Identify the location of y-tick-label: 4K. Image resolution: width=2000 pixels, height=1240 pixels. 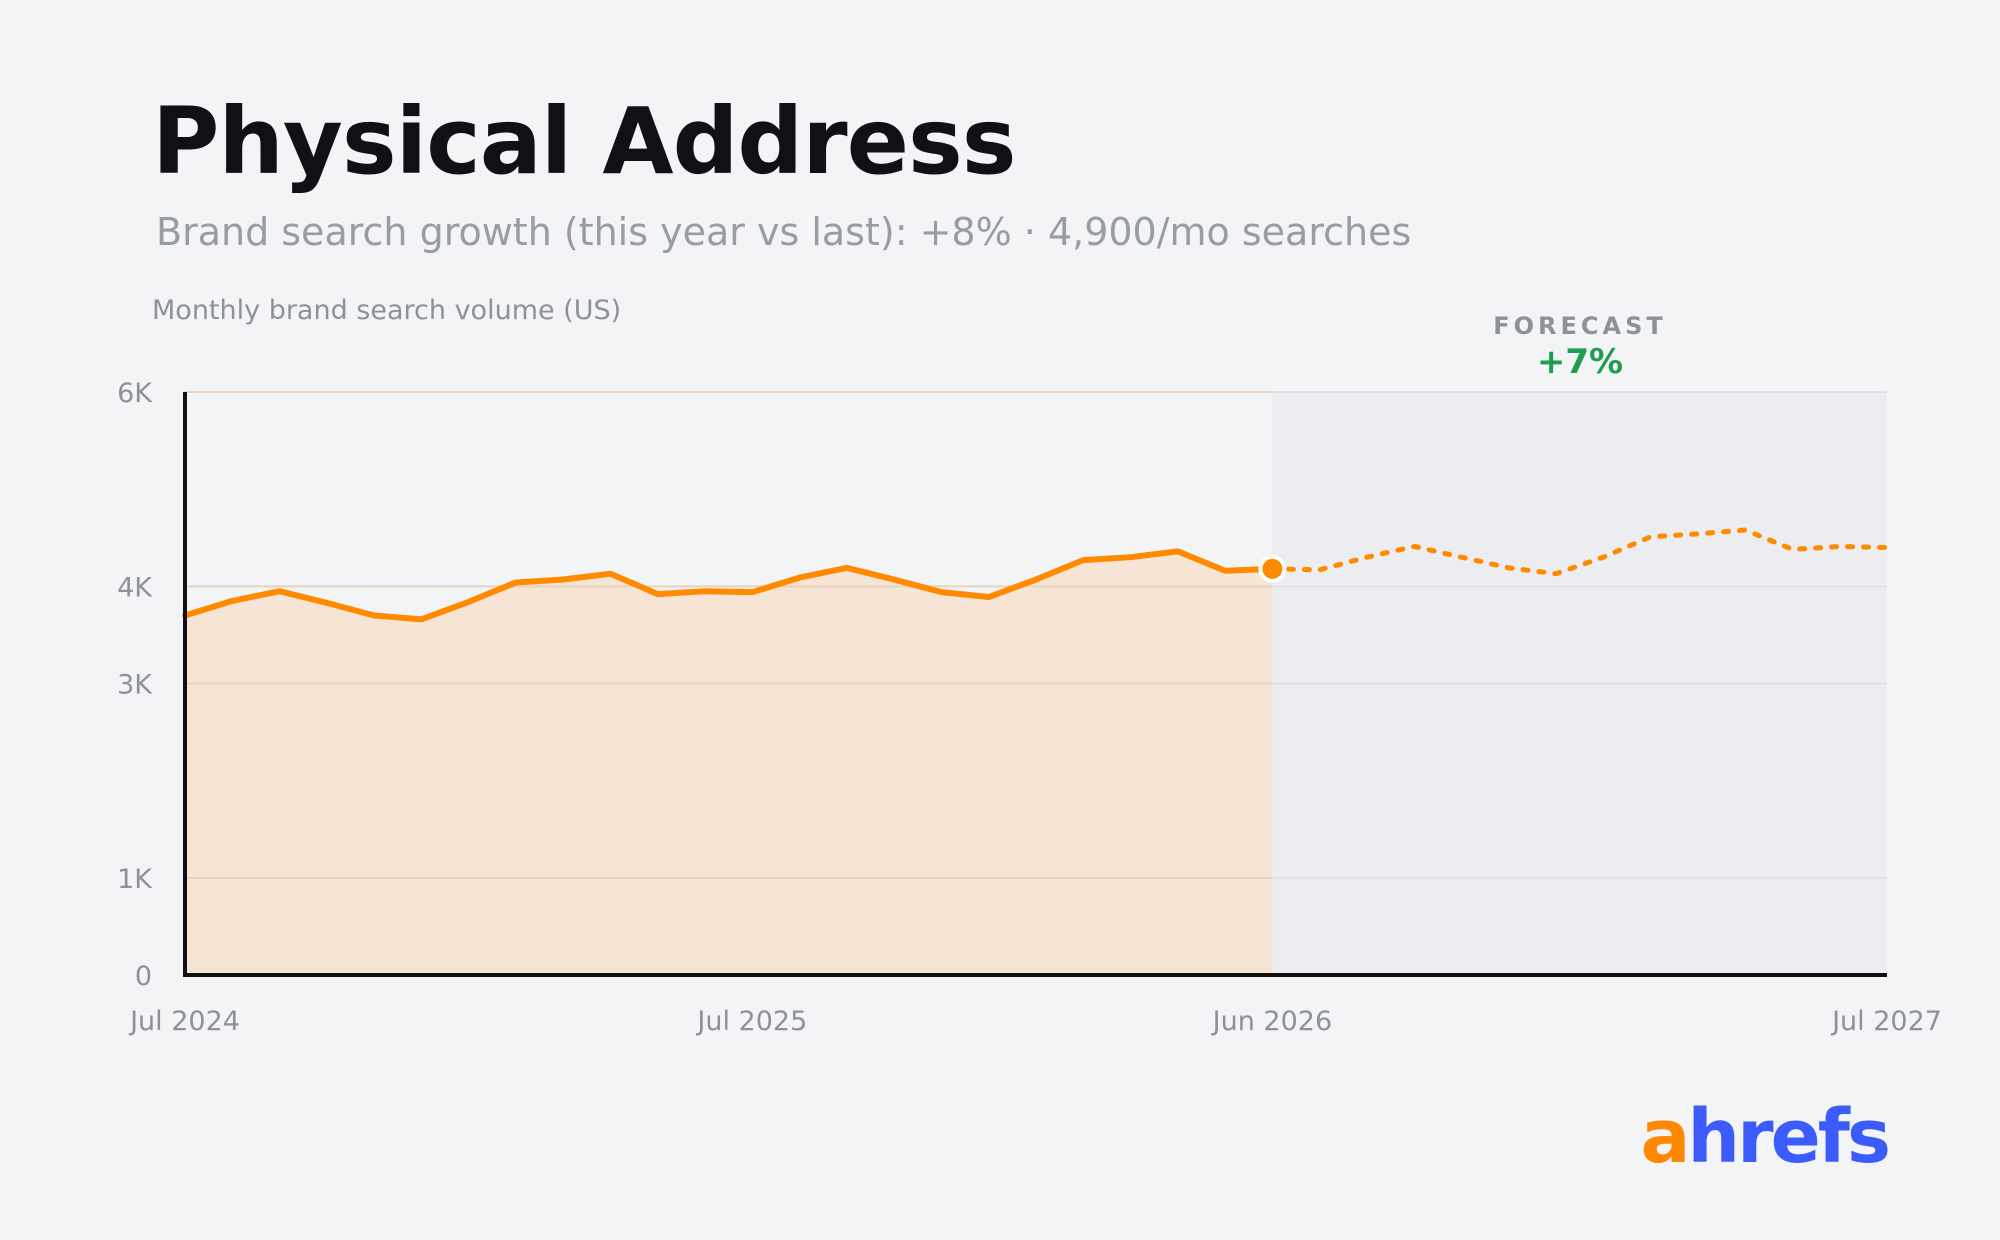
(135, 587).